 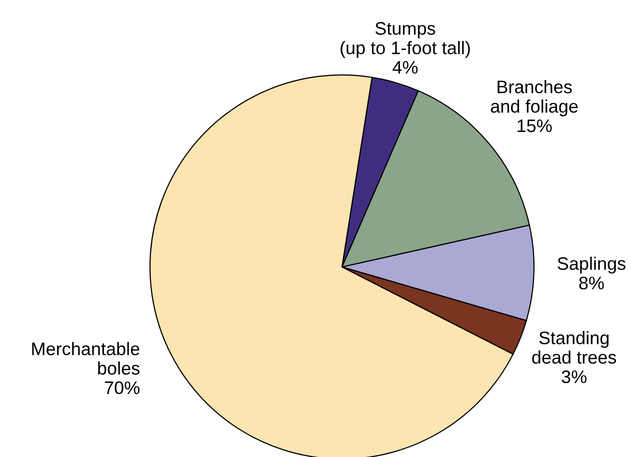 I want to click on data-label: 70%, so click(x=122, y=387).